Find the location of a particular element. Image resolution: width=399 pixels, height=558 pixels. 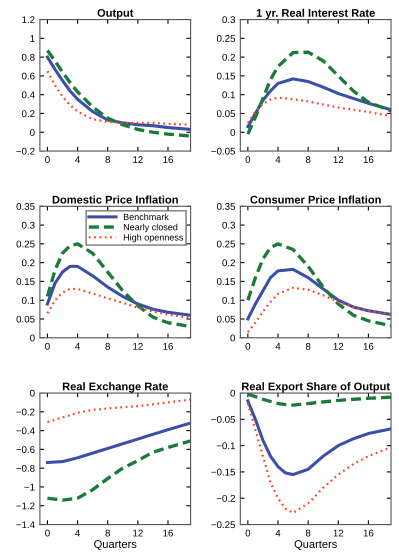

chart-title: Output is located at coordinates (116, 14).